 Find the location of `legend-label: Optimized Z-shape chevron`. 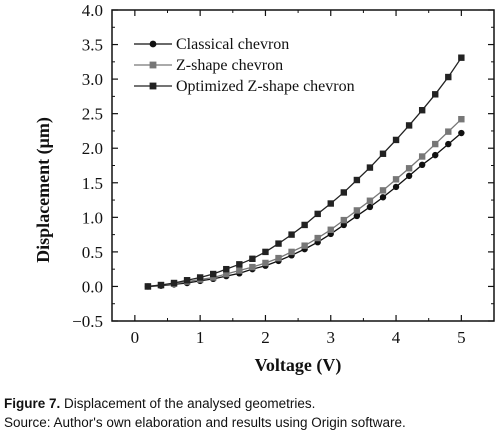

legend-label: Optimized Z-shape chevron is located at coordinates (265, 86).